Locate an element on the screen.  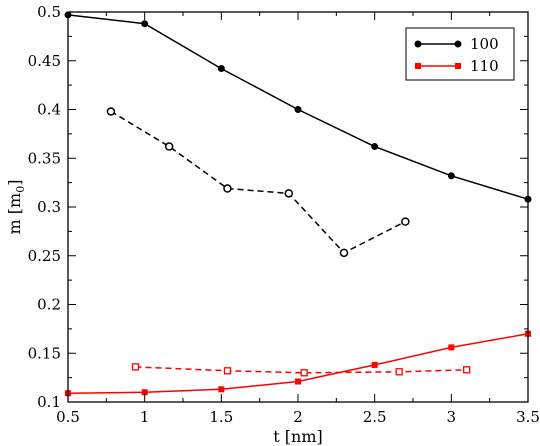
y-tick-label: 0.3 is located at coordinates (49, 207).